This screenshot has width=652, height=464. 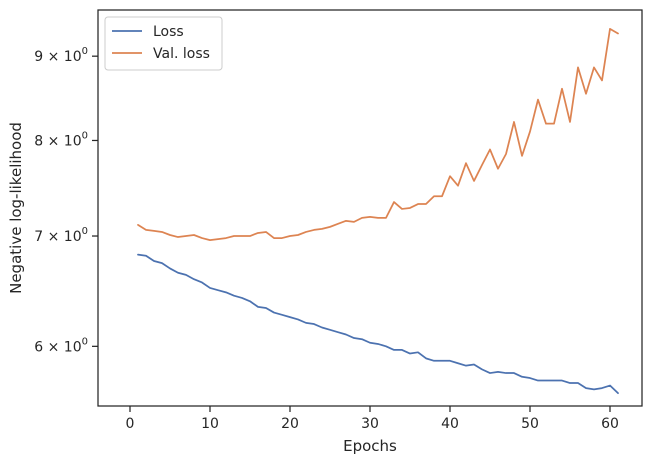 I want to click on legend: Loss Val. loss, so click(x=163, y=43).